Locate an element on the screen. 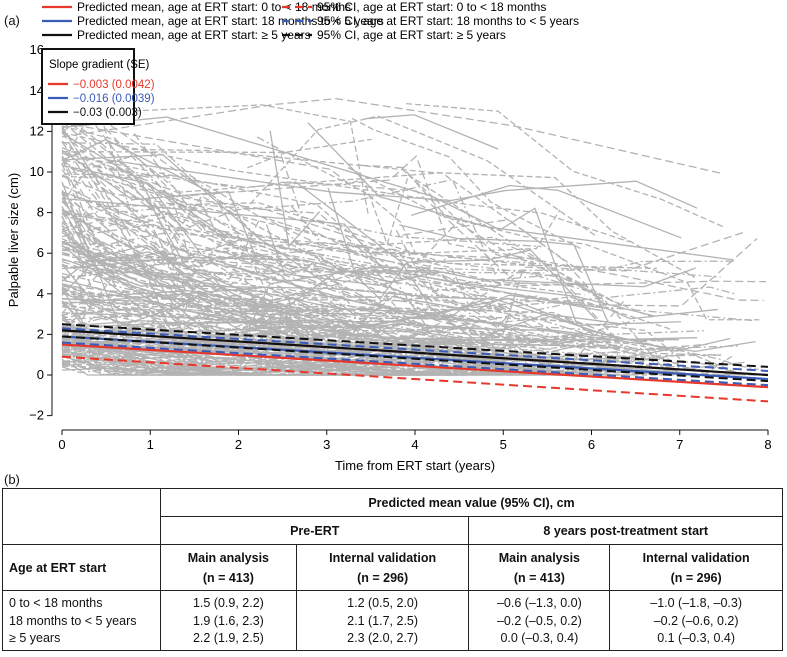  slope-value: −0.016 (0.0039) is located at coordinates (114, 99).